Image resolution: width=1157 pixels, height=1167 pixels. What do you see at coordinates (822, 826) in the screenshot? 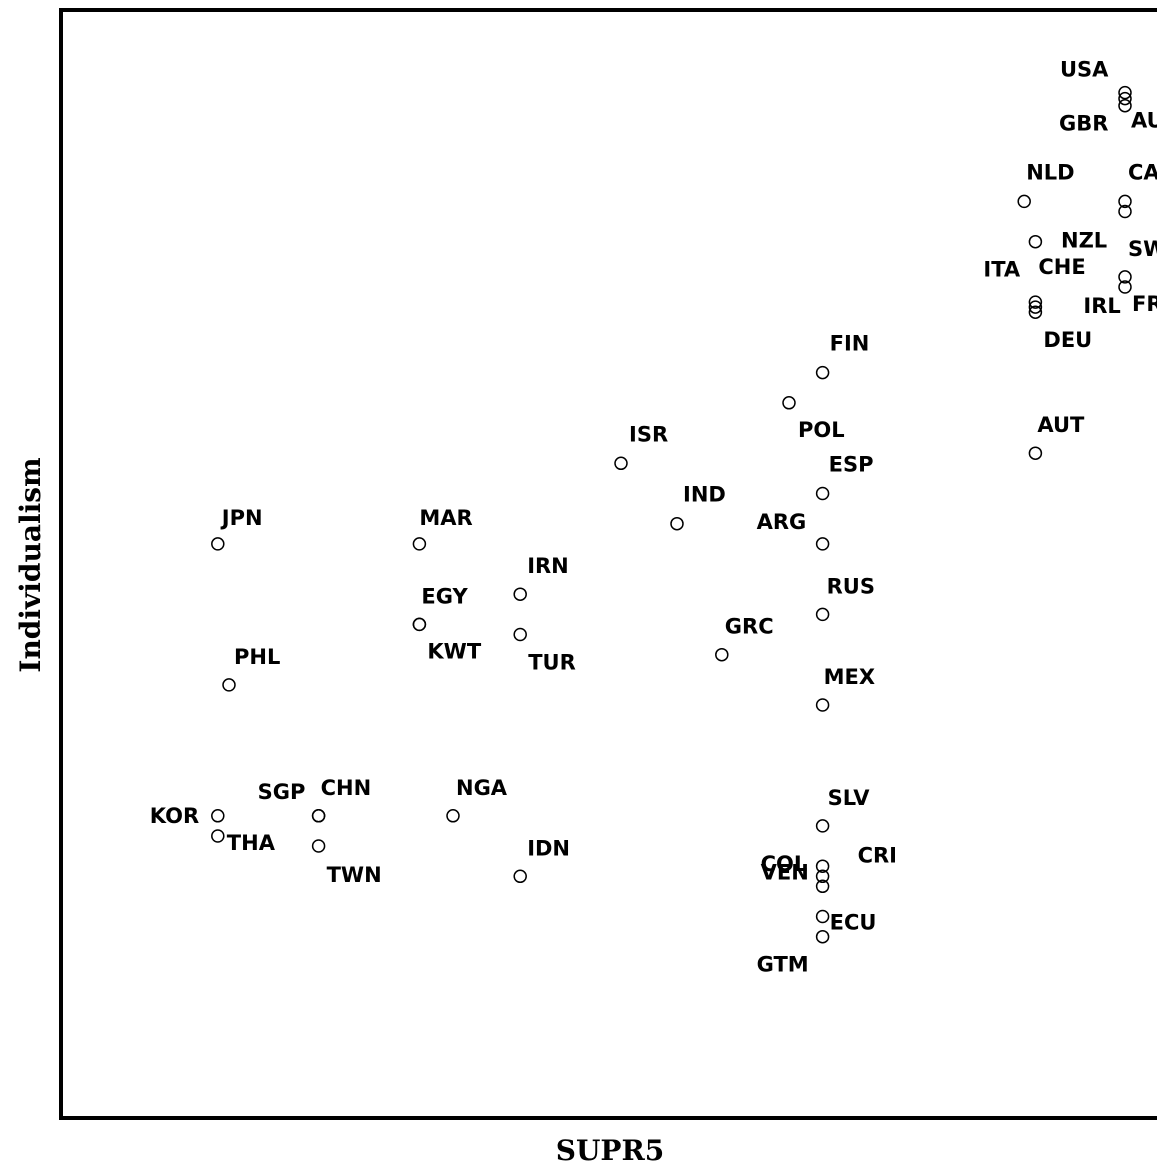
I see `data-point-slv` at bounding box center [822, 826].